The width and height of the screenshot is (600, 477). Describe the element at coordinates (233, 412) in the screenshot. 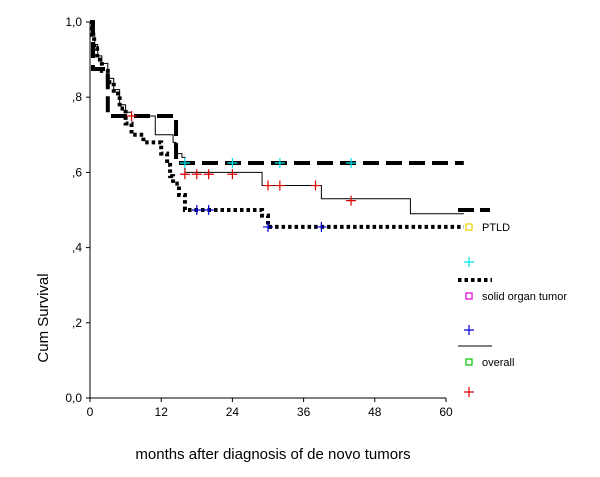

I see `x-tick-label: 24` at that location.